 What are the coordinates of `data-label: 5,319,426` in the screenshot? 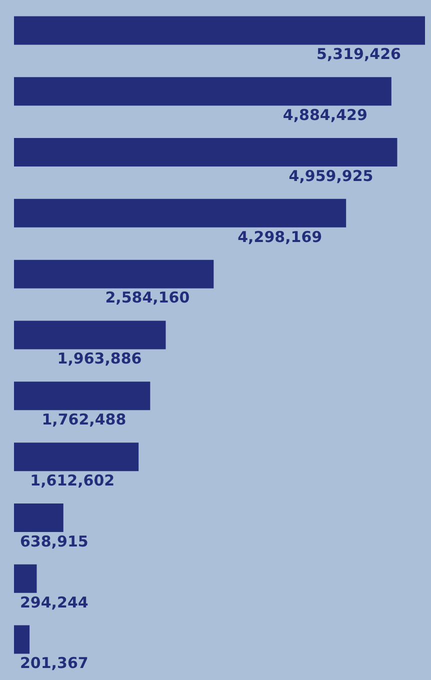 It's located at (358, 54).